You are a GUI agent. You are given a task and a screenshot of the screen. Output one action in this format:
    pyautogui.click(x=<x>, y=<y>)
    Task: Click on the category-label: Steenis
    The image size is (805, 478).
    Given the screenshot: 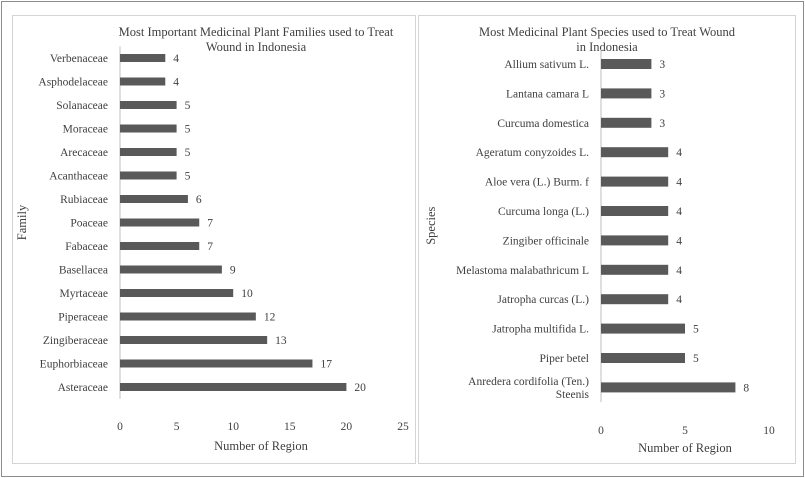 What is the action you would take?
    pyautogui.click(x=573, y=395)
    